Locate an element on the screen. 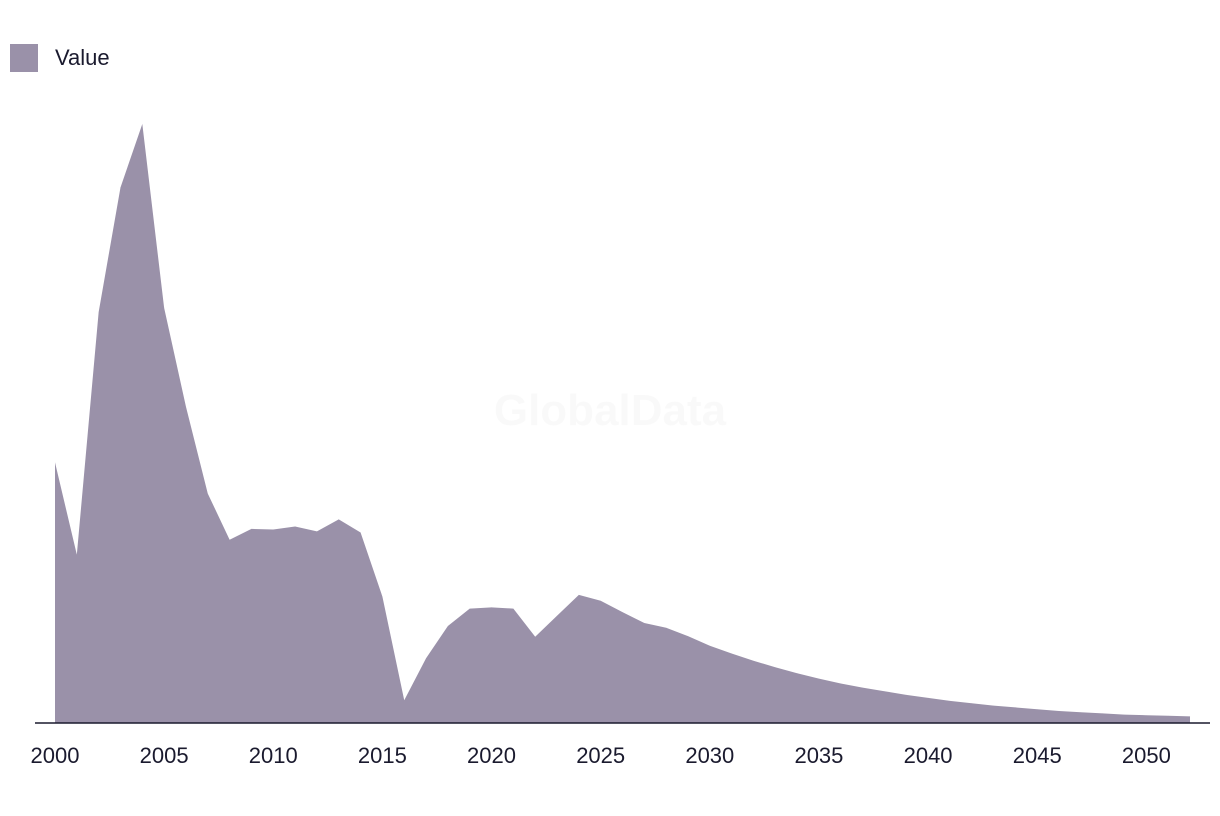 The height and width of the screenshot is (816, 1220). x-tick-label-2040: 2040 is located at coordinates (928, 755).